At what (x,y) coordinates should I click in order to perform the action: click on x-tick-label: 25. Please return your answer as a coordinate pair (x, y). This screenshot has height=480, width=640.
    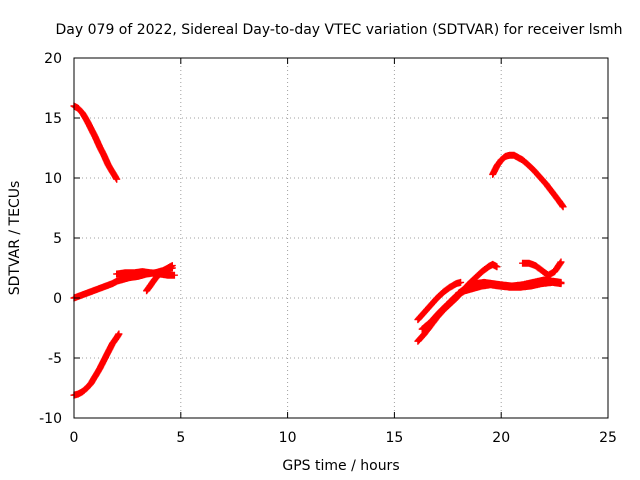
    Looking at the image, I should click on (608, 438).